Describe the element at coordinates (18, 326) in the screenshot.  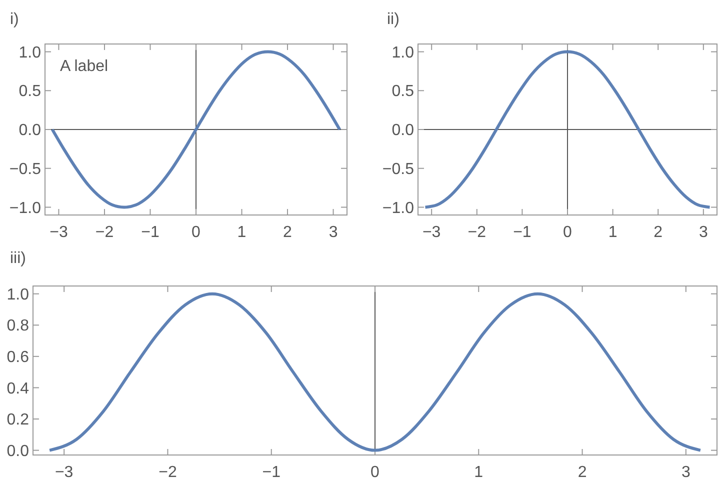
I see `y-tick-label: 0.8` at that location.